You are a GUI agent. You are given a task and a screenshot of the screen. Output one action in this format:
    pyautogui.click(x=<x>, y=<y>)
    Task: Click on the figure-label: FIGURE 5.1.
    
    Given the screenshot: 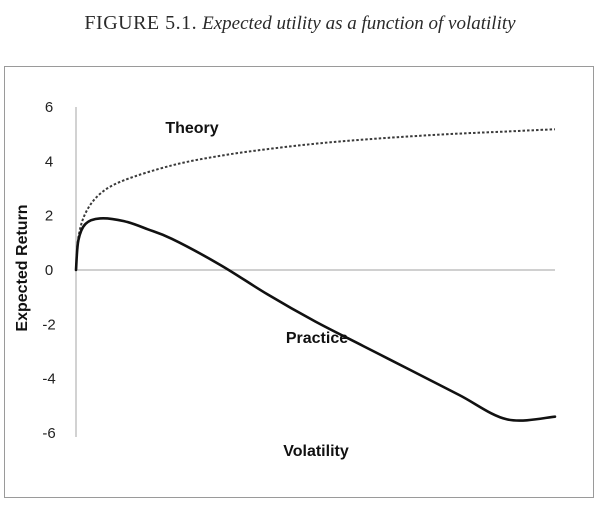 What is the action you would take?
    pyautogui.click(x=141, y=23)
    